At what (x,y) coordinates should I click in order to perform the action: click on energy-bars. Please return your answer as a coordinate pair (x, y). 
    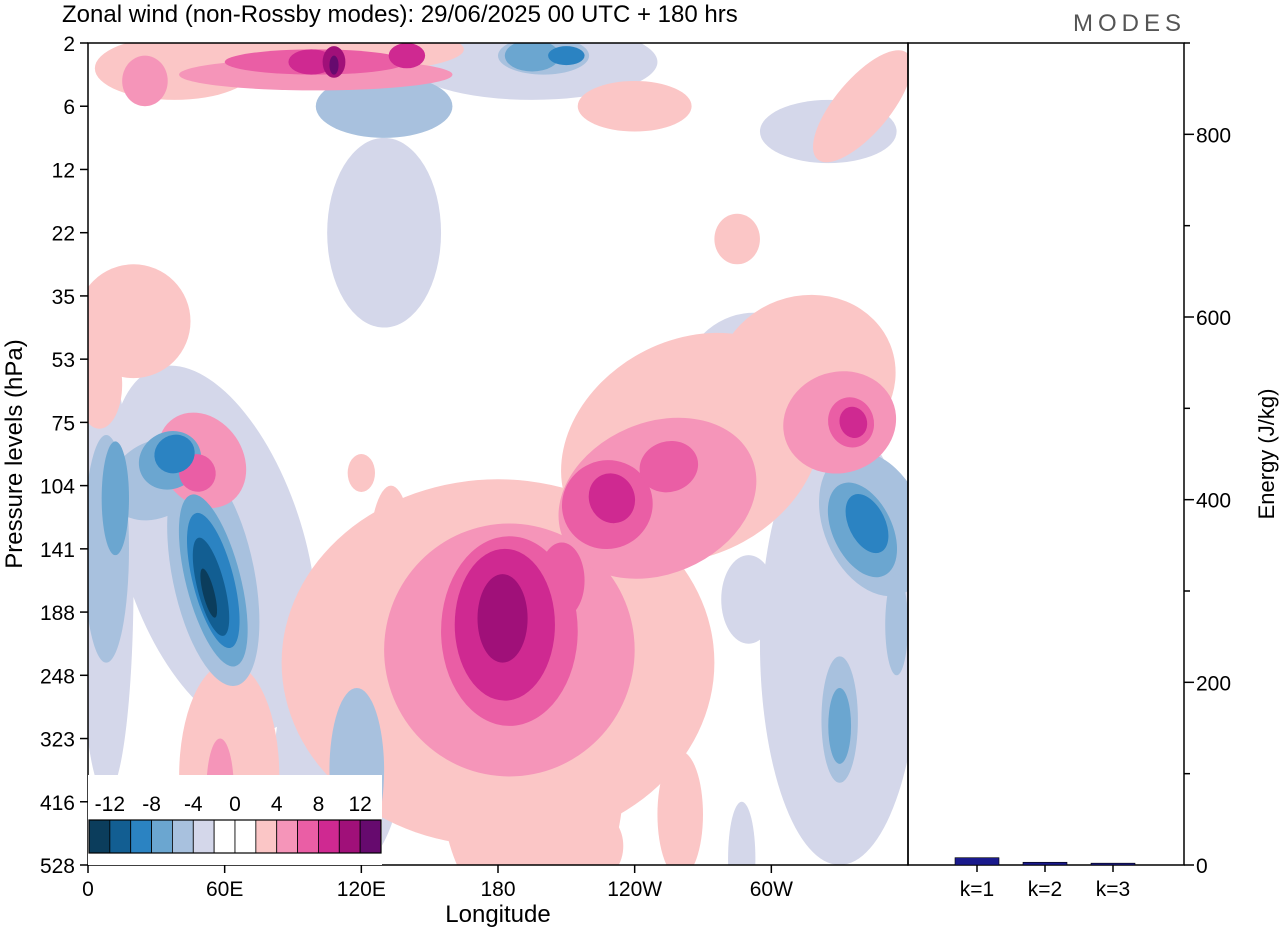
    Looking at the image, I should click on (1045, 861).